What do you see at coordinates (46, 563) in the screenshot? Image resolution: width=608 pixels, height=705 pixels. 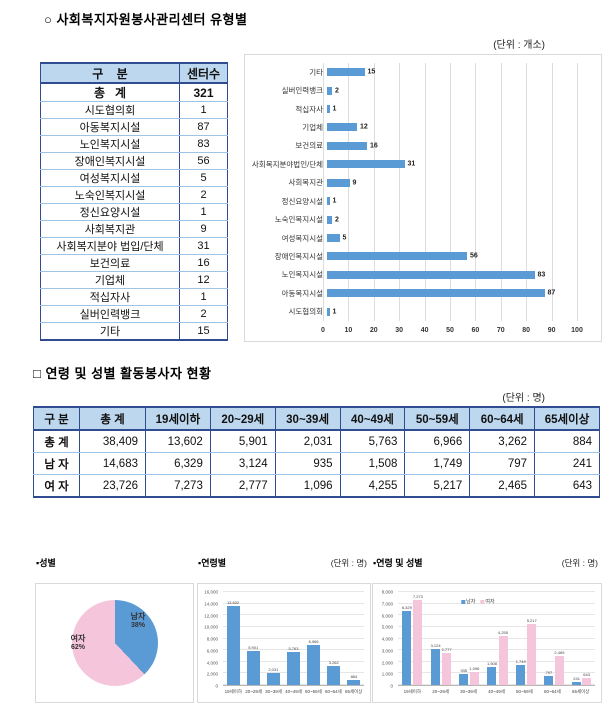 I see `pie-chart-title: ▪성별` at bounding box center [46, 563].